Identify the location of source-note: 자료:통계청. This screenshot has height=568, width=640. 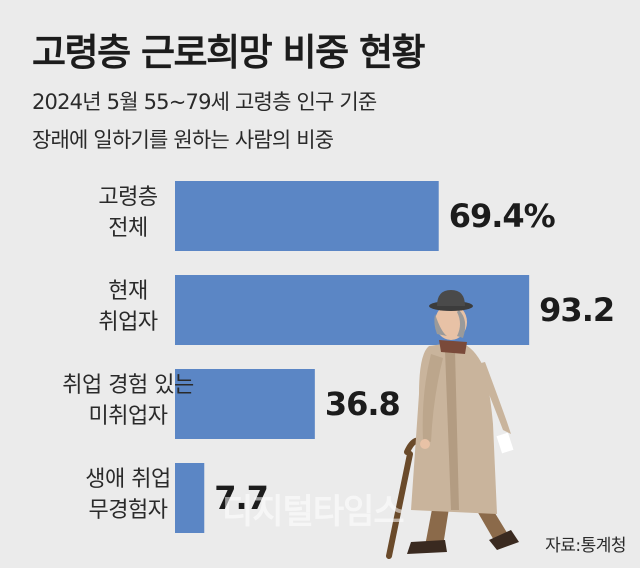
(585, 546).